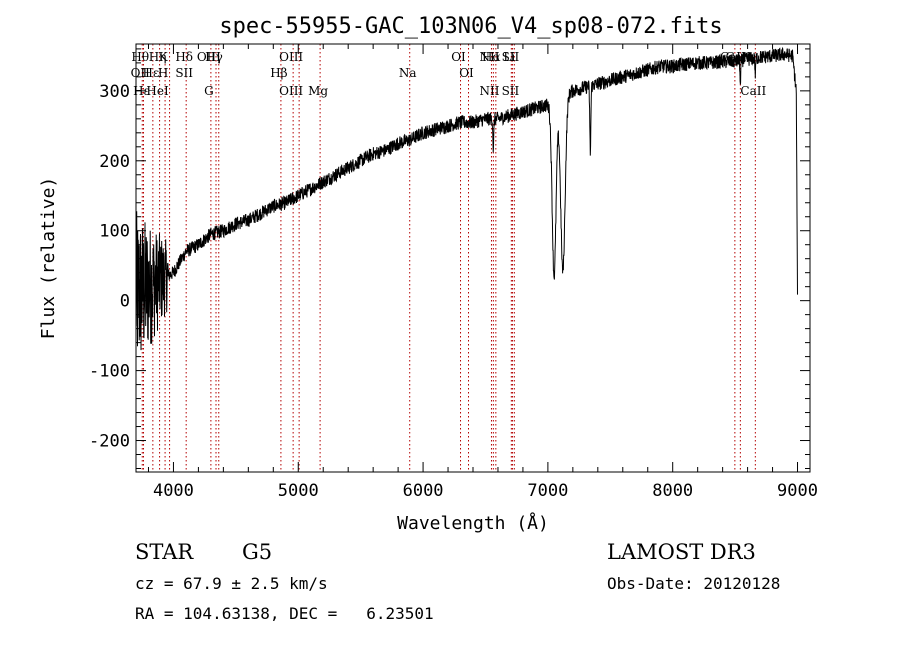 The image size is (900, 649). What do you see at coordinates (547, 491) in the screenshot?
I see `x-tick-label-7000: 7000` at bounding box center [547, 491].